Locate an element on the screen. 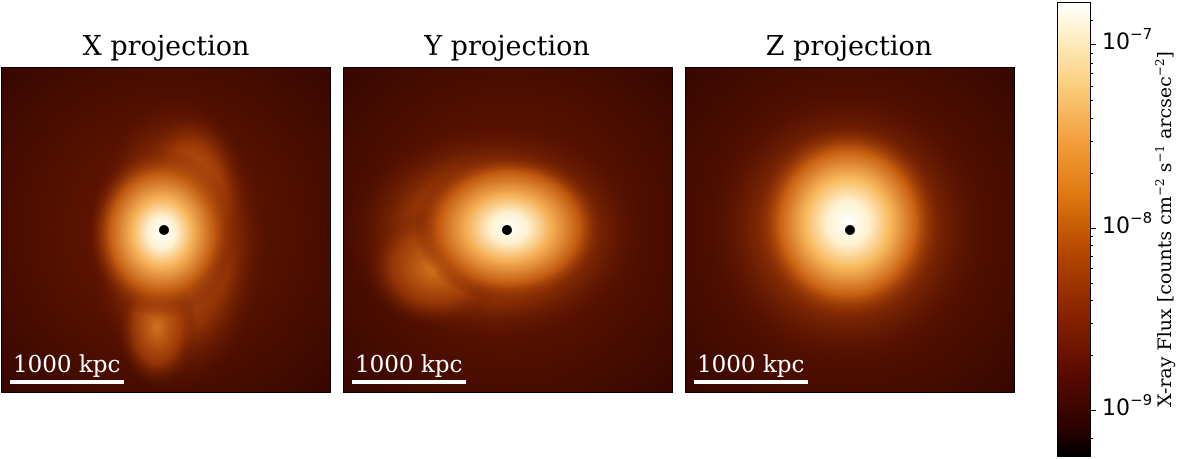  scale-label-y: 1000 kpc is located at coordinates (409, 365).